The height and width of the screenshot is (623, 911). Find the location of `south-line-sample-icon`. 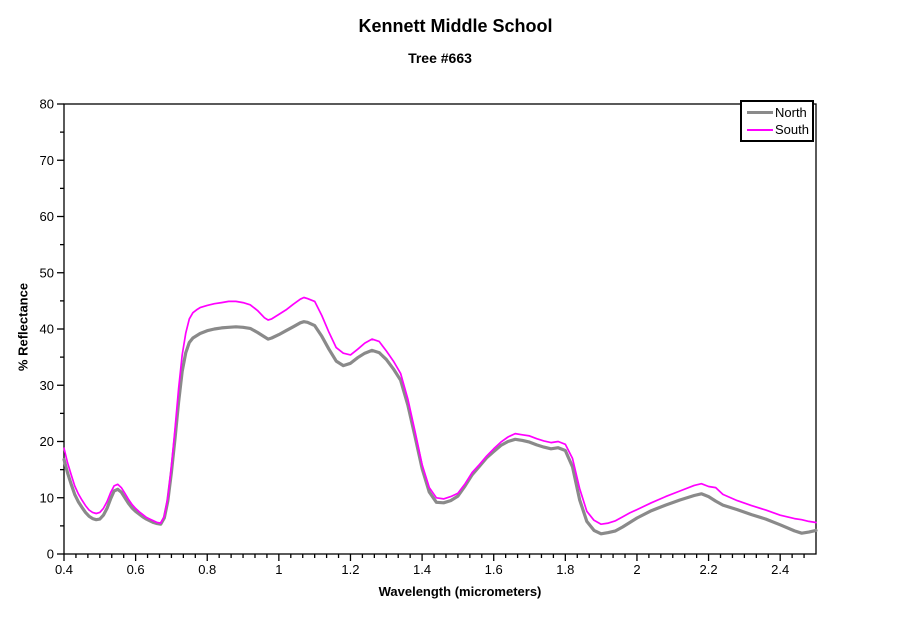

south-line-sample-icon is located at coordinates (760, 129).